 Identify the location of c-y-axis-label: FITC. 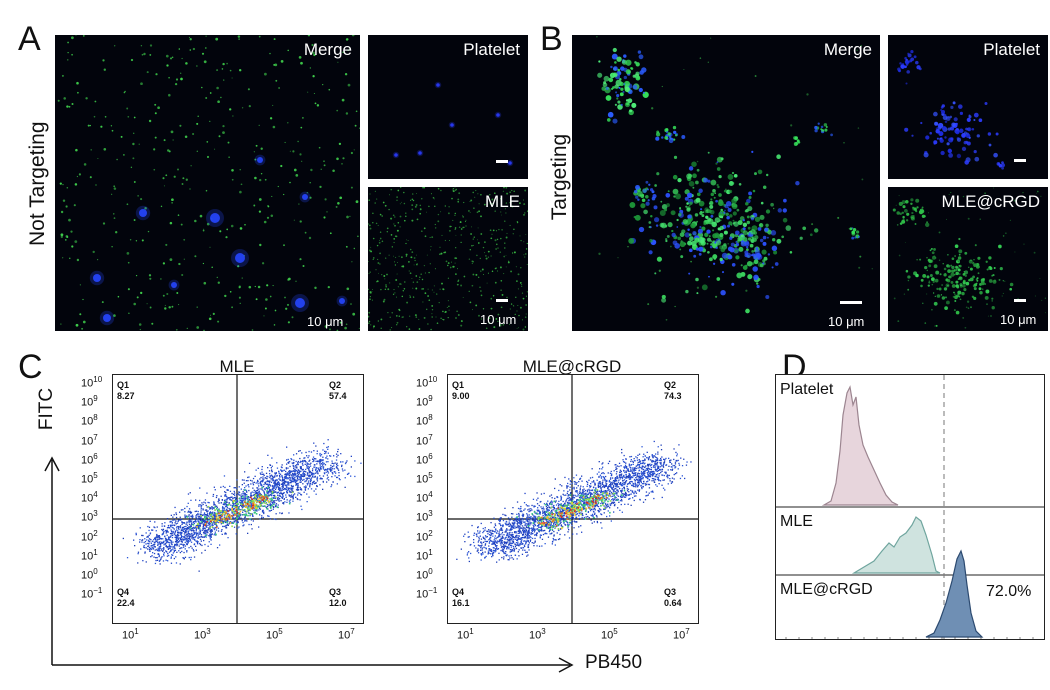
(46, 409).